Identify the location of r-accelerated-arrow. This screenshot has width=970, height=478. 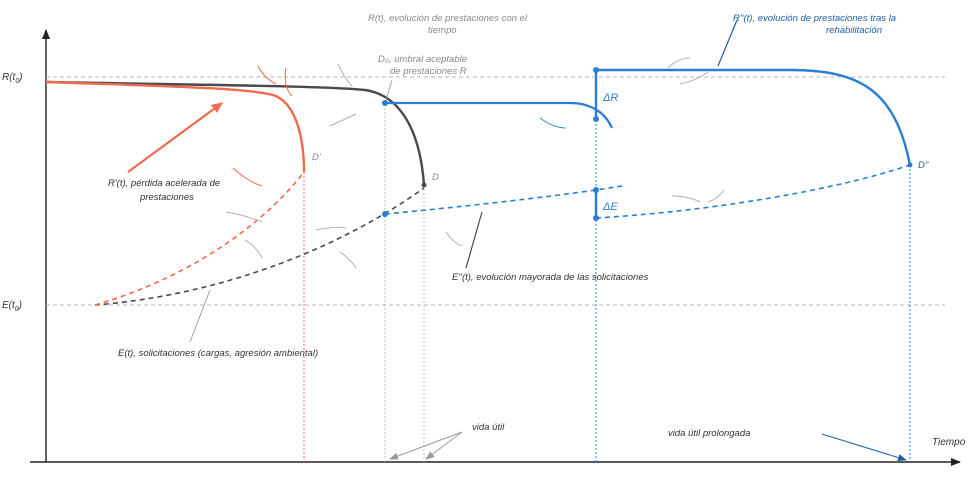
(175, 137).